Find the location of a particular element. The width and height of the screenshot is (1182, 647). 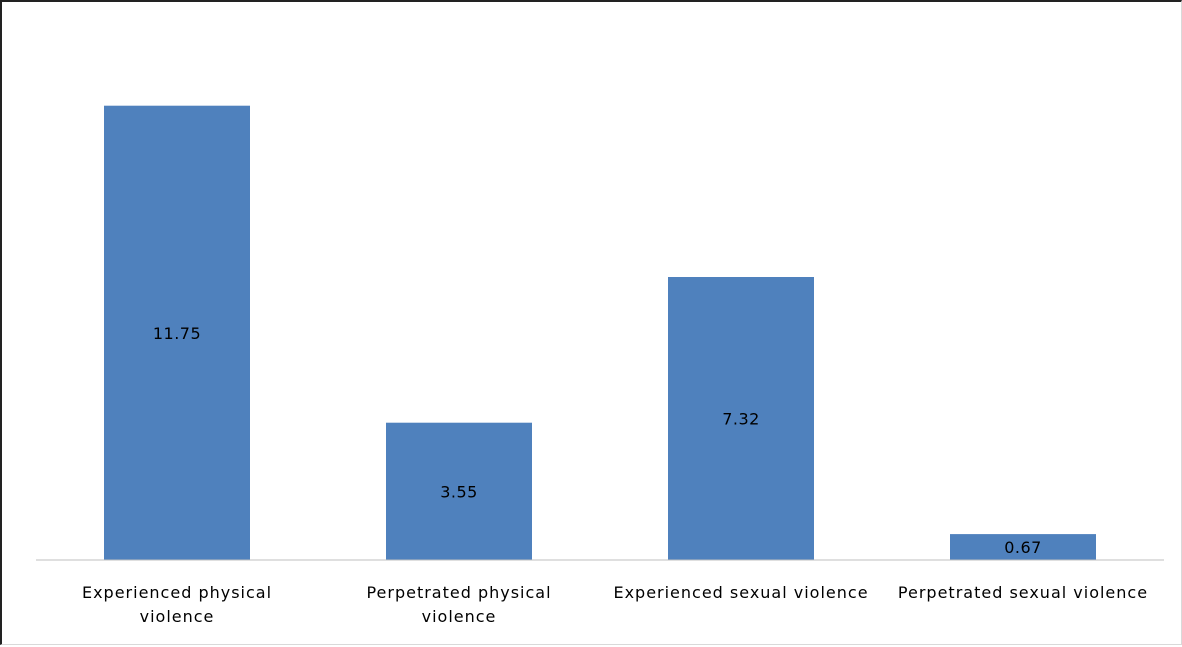

x-tick-label-2-line-2: violence is located at coordinates (459, 616).